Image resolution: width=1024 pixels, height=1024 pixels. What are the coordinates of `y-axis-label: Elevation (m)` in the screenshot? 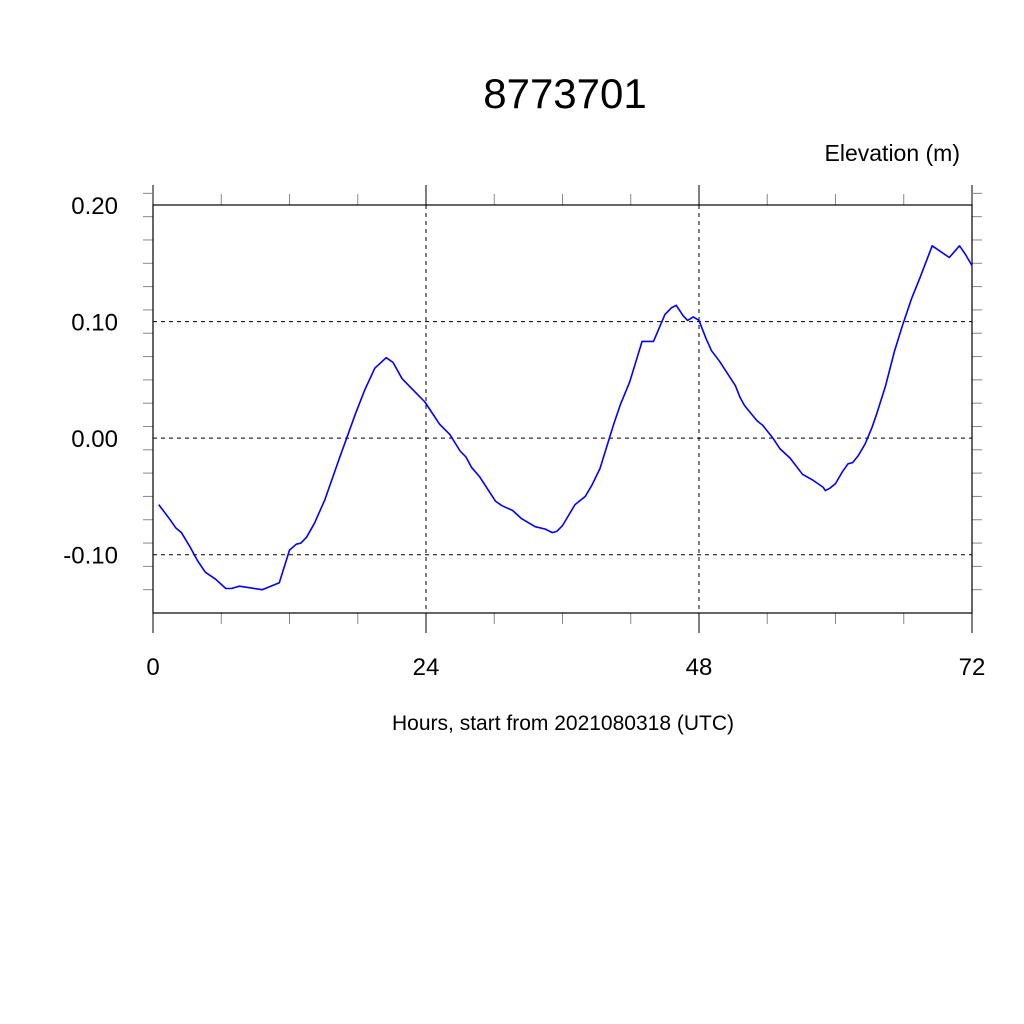 It's located at (892, 153).